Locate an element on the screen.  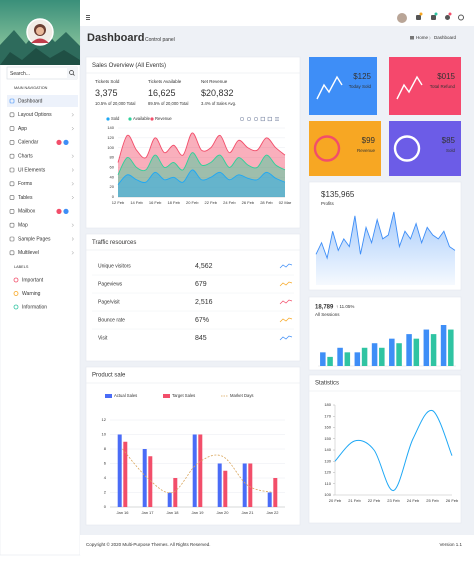
nav-item: Sample Pages is located at coordinates (34, 239).